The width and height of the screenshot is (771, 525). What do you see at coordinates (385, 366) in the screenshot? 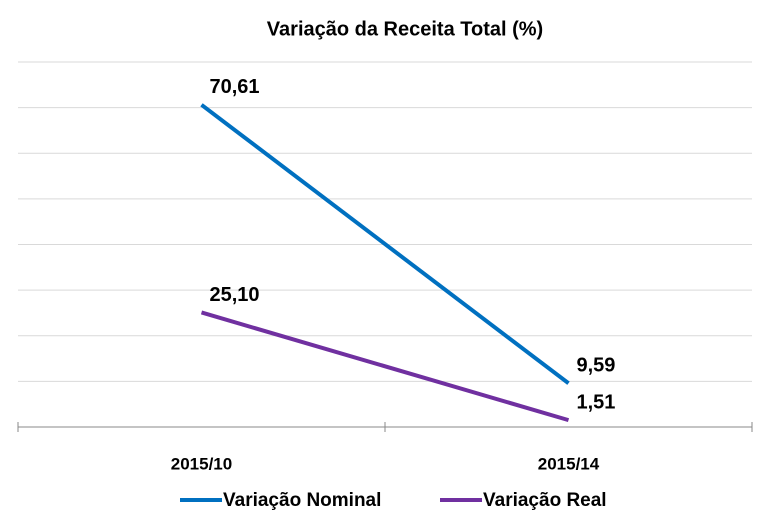
I see `line` at bounding box center [385, 366].